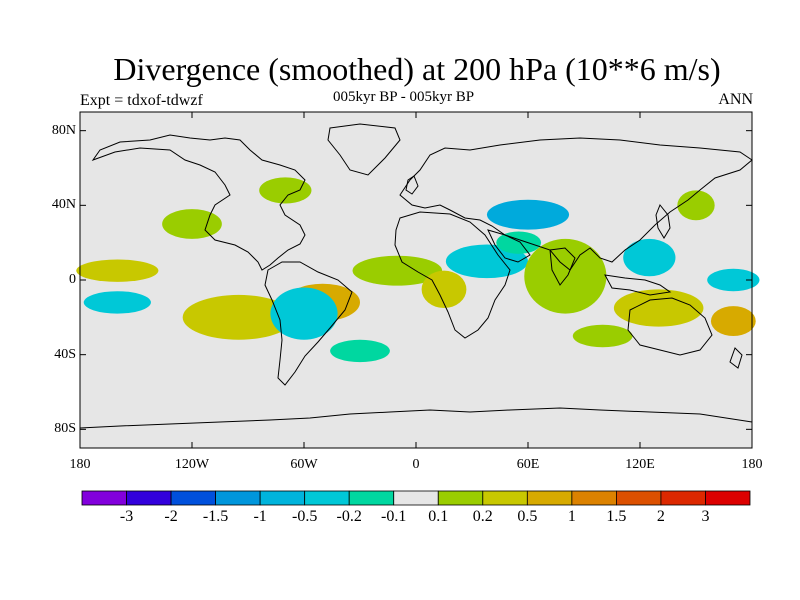  I want to click on colorbar-label: 1, so click(571, 516).